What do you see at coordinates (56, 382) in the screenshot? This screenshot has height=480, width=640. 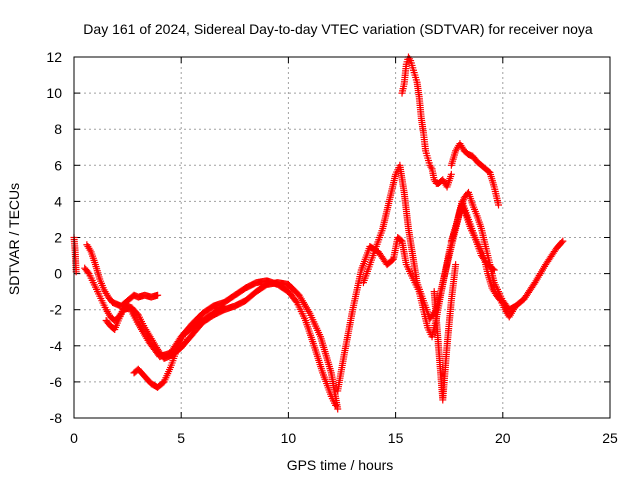 I see `y-tick-label: -6` at bounding box center [56, 382].